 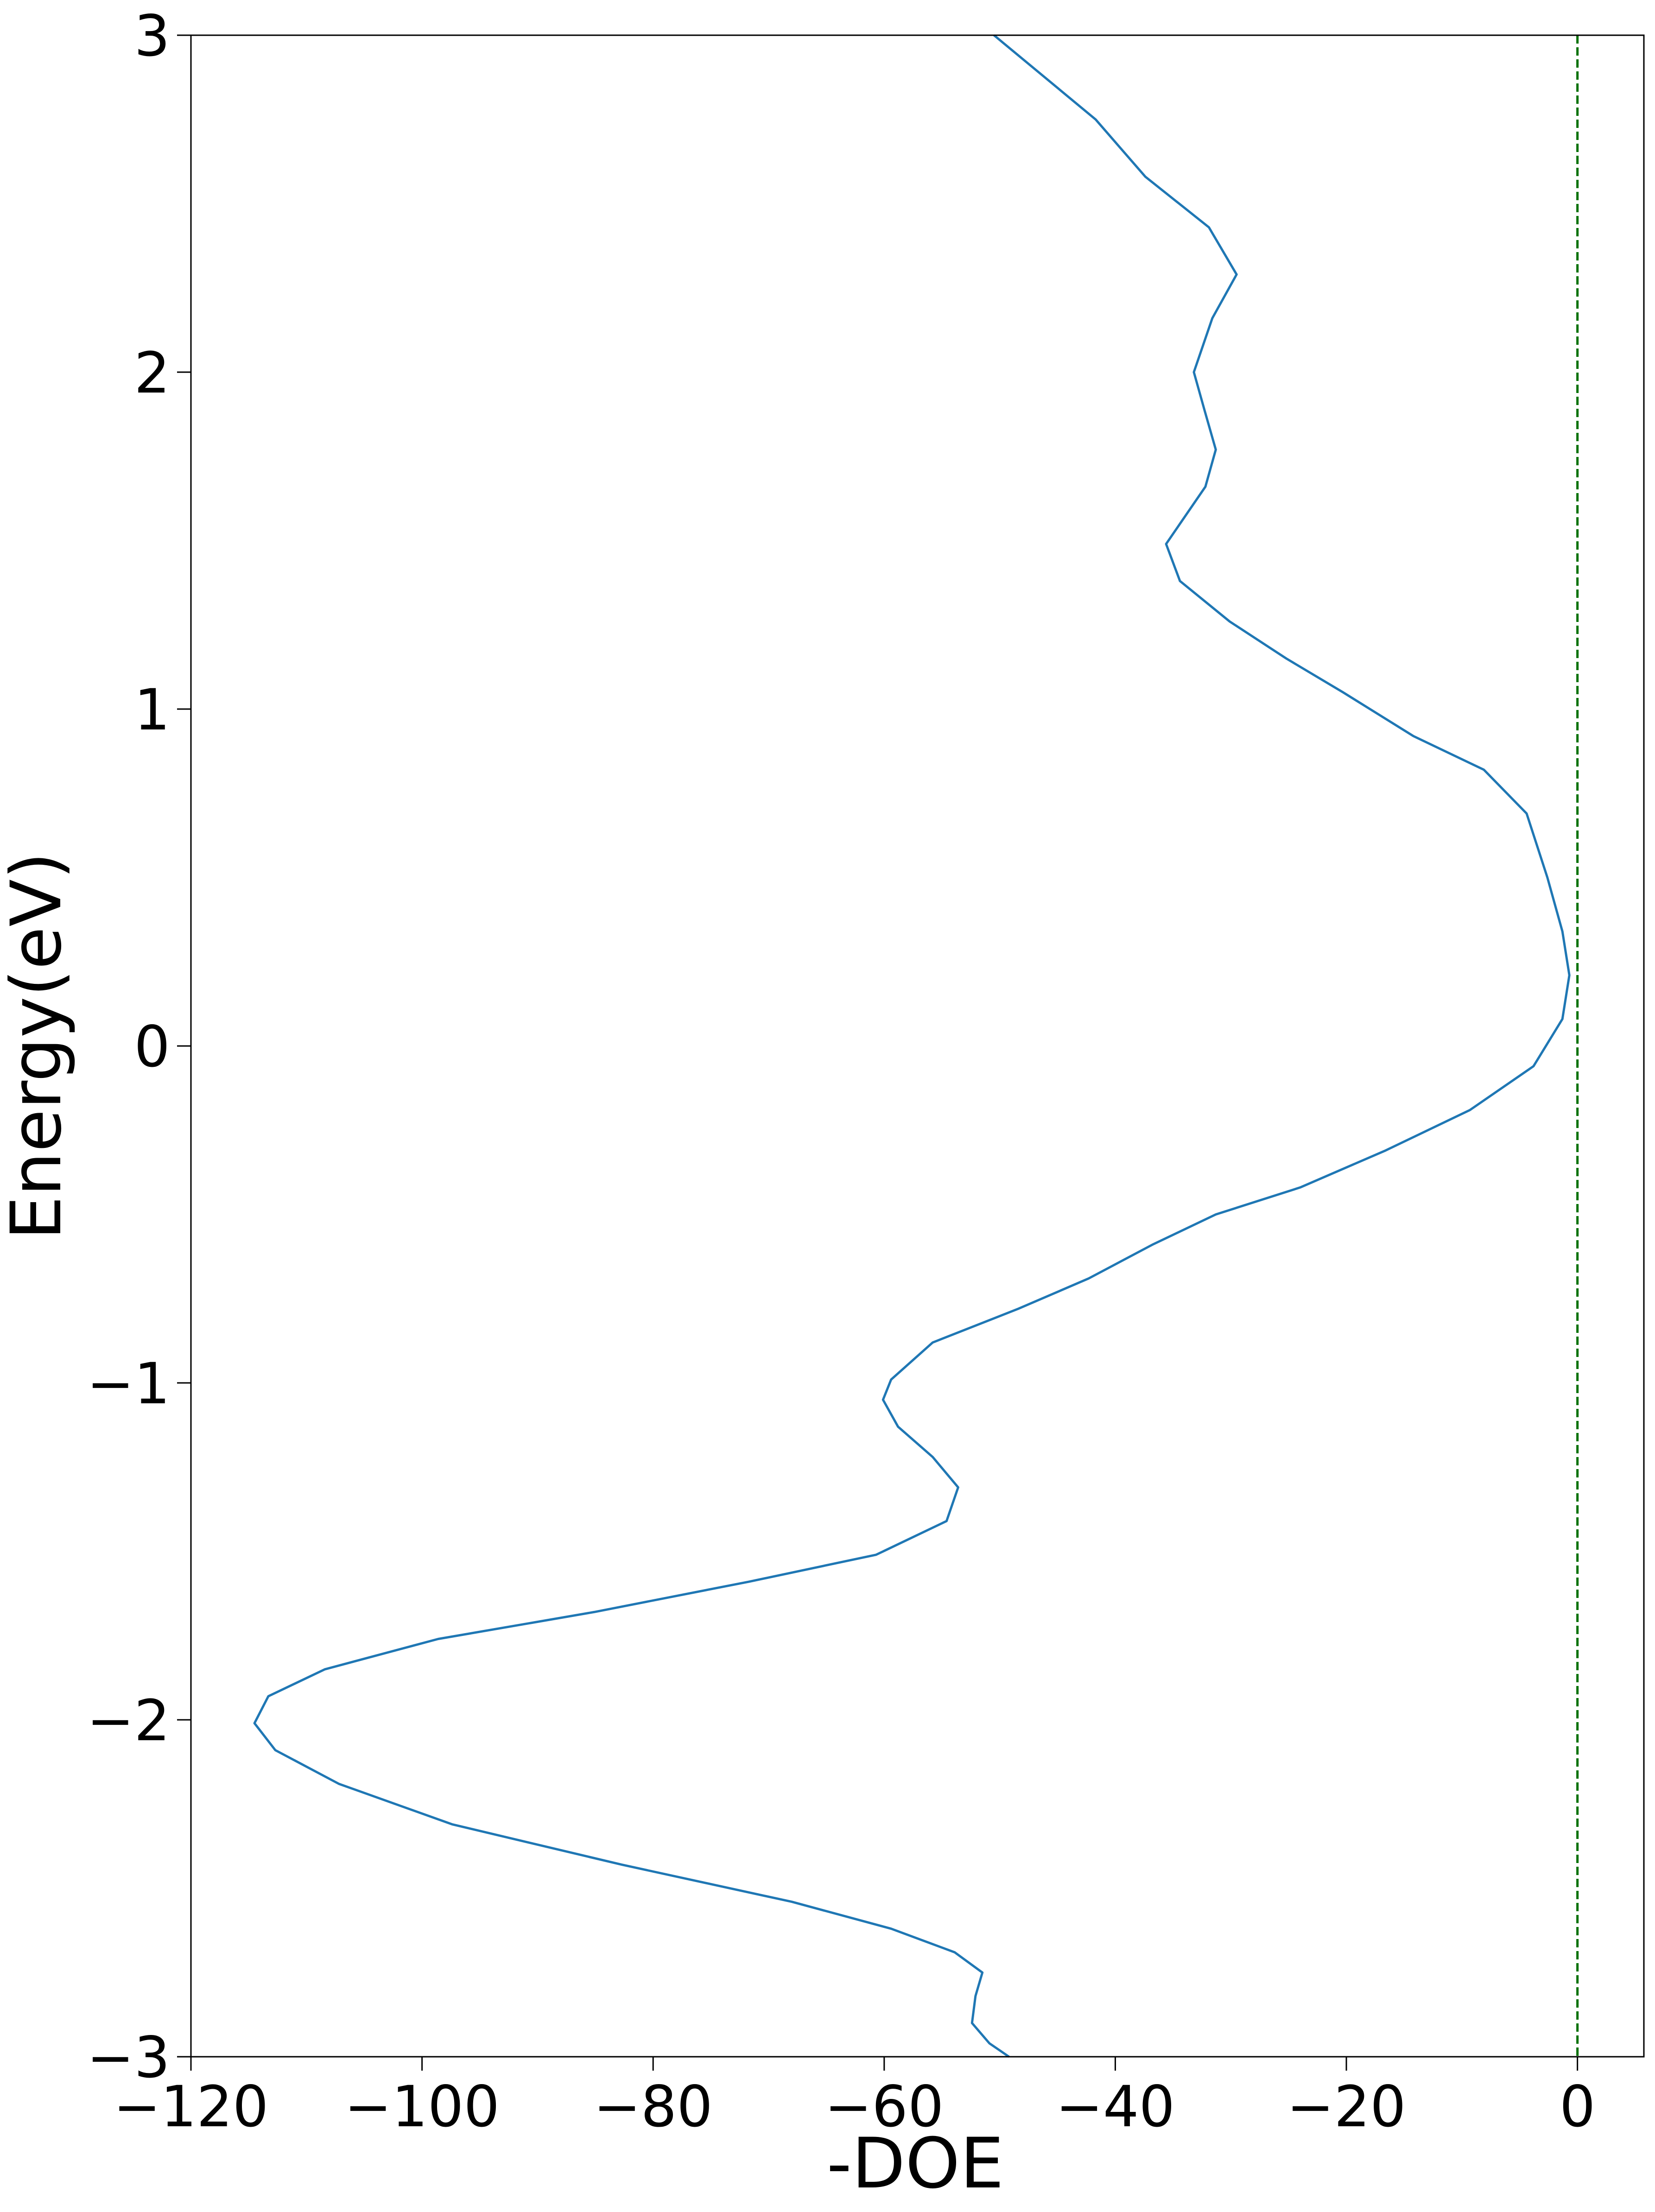 What do you see at coordinates (422, 2107) in the screenshot?
I see `x-tick-label: −100` at bounding box center [422, 2107].